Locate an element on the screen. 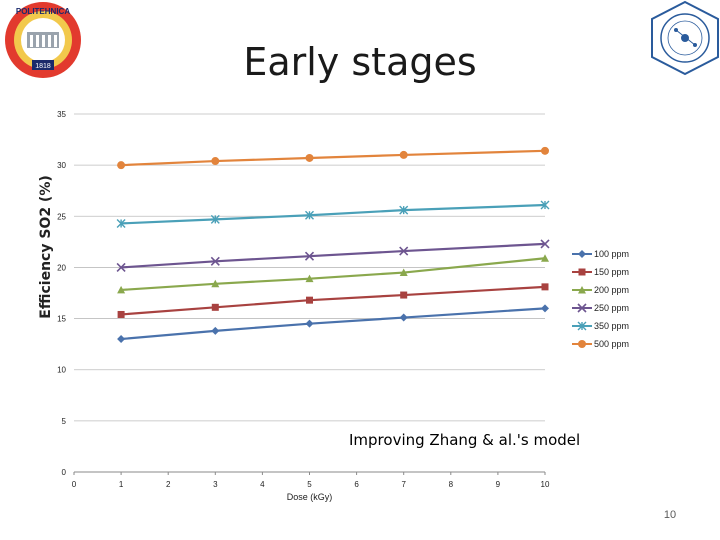 The height and width of the screenshot is (540, 720). slide-title: Early stages is located at coordinates (360, 62).